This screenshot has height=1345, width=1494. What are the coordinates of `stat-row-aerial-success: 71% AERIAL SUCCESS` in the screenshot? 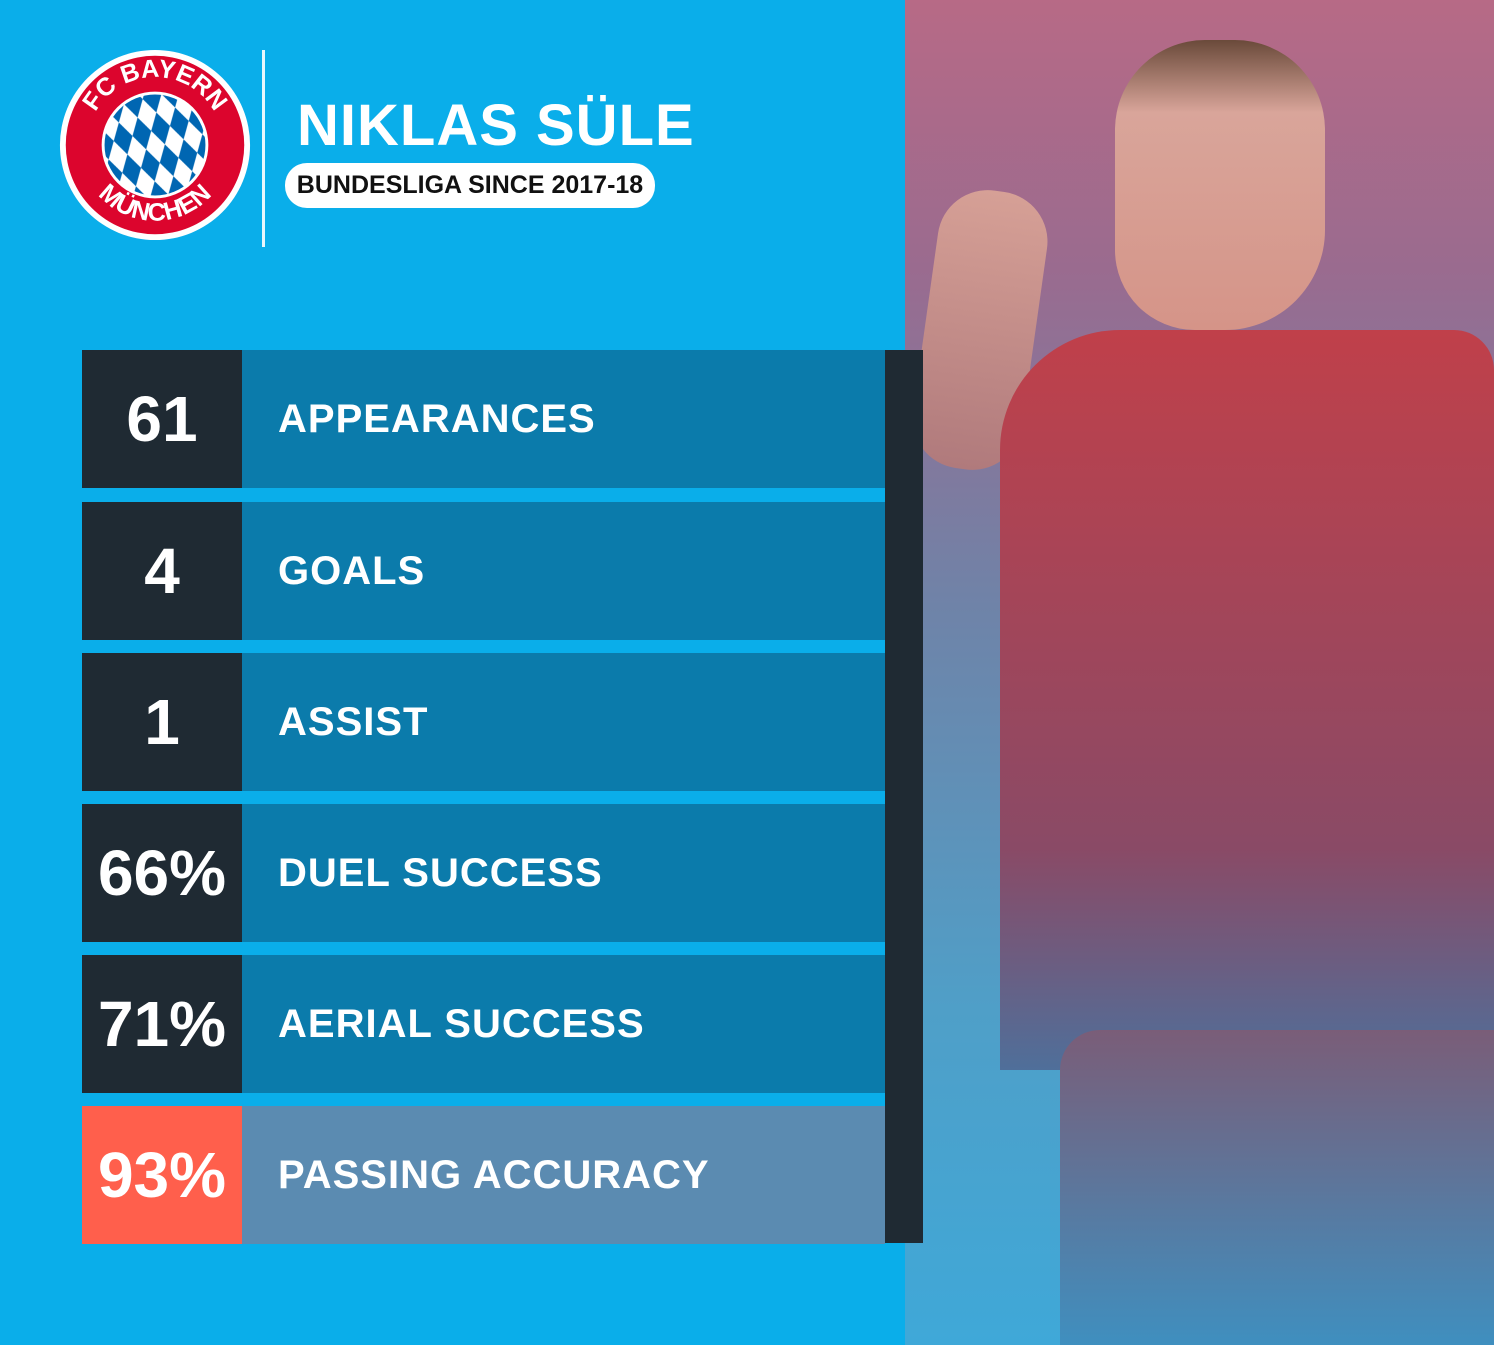 It's located at (483, 1024).